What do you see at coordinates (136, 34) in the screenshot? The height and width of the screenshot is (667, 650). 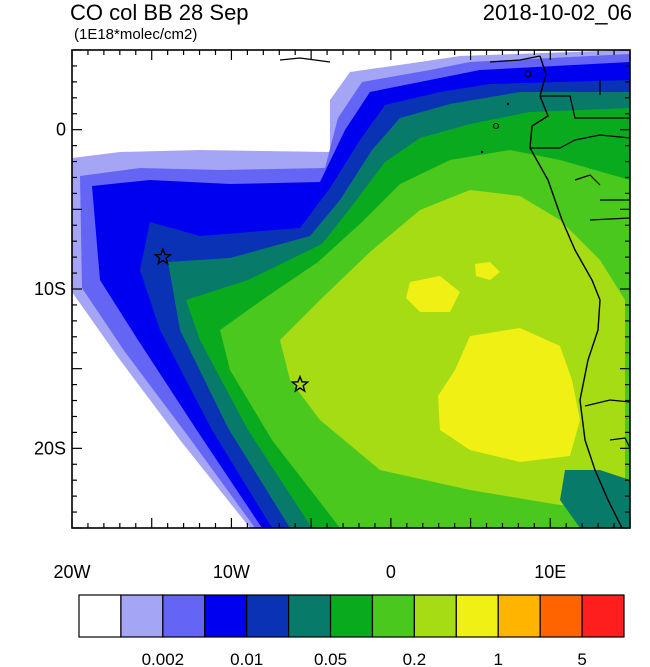 I see `units-label: (1E18*molec/cm2)` at bounding box center [136, 34].